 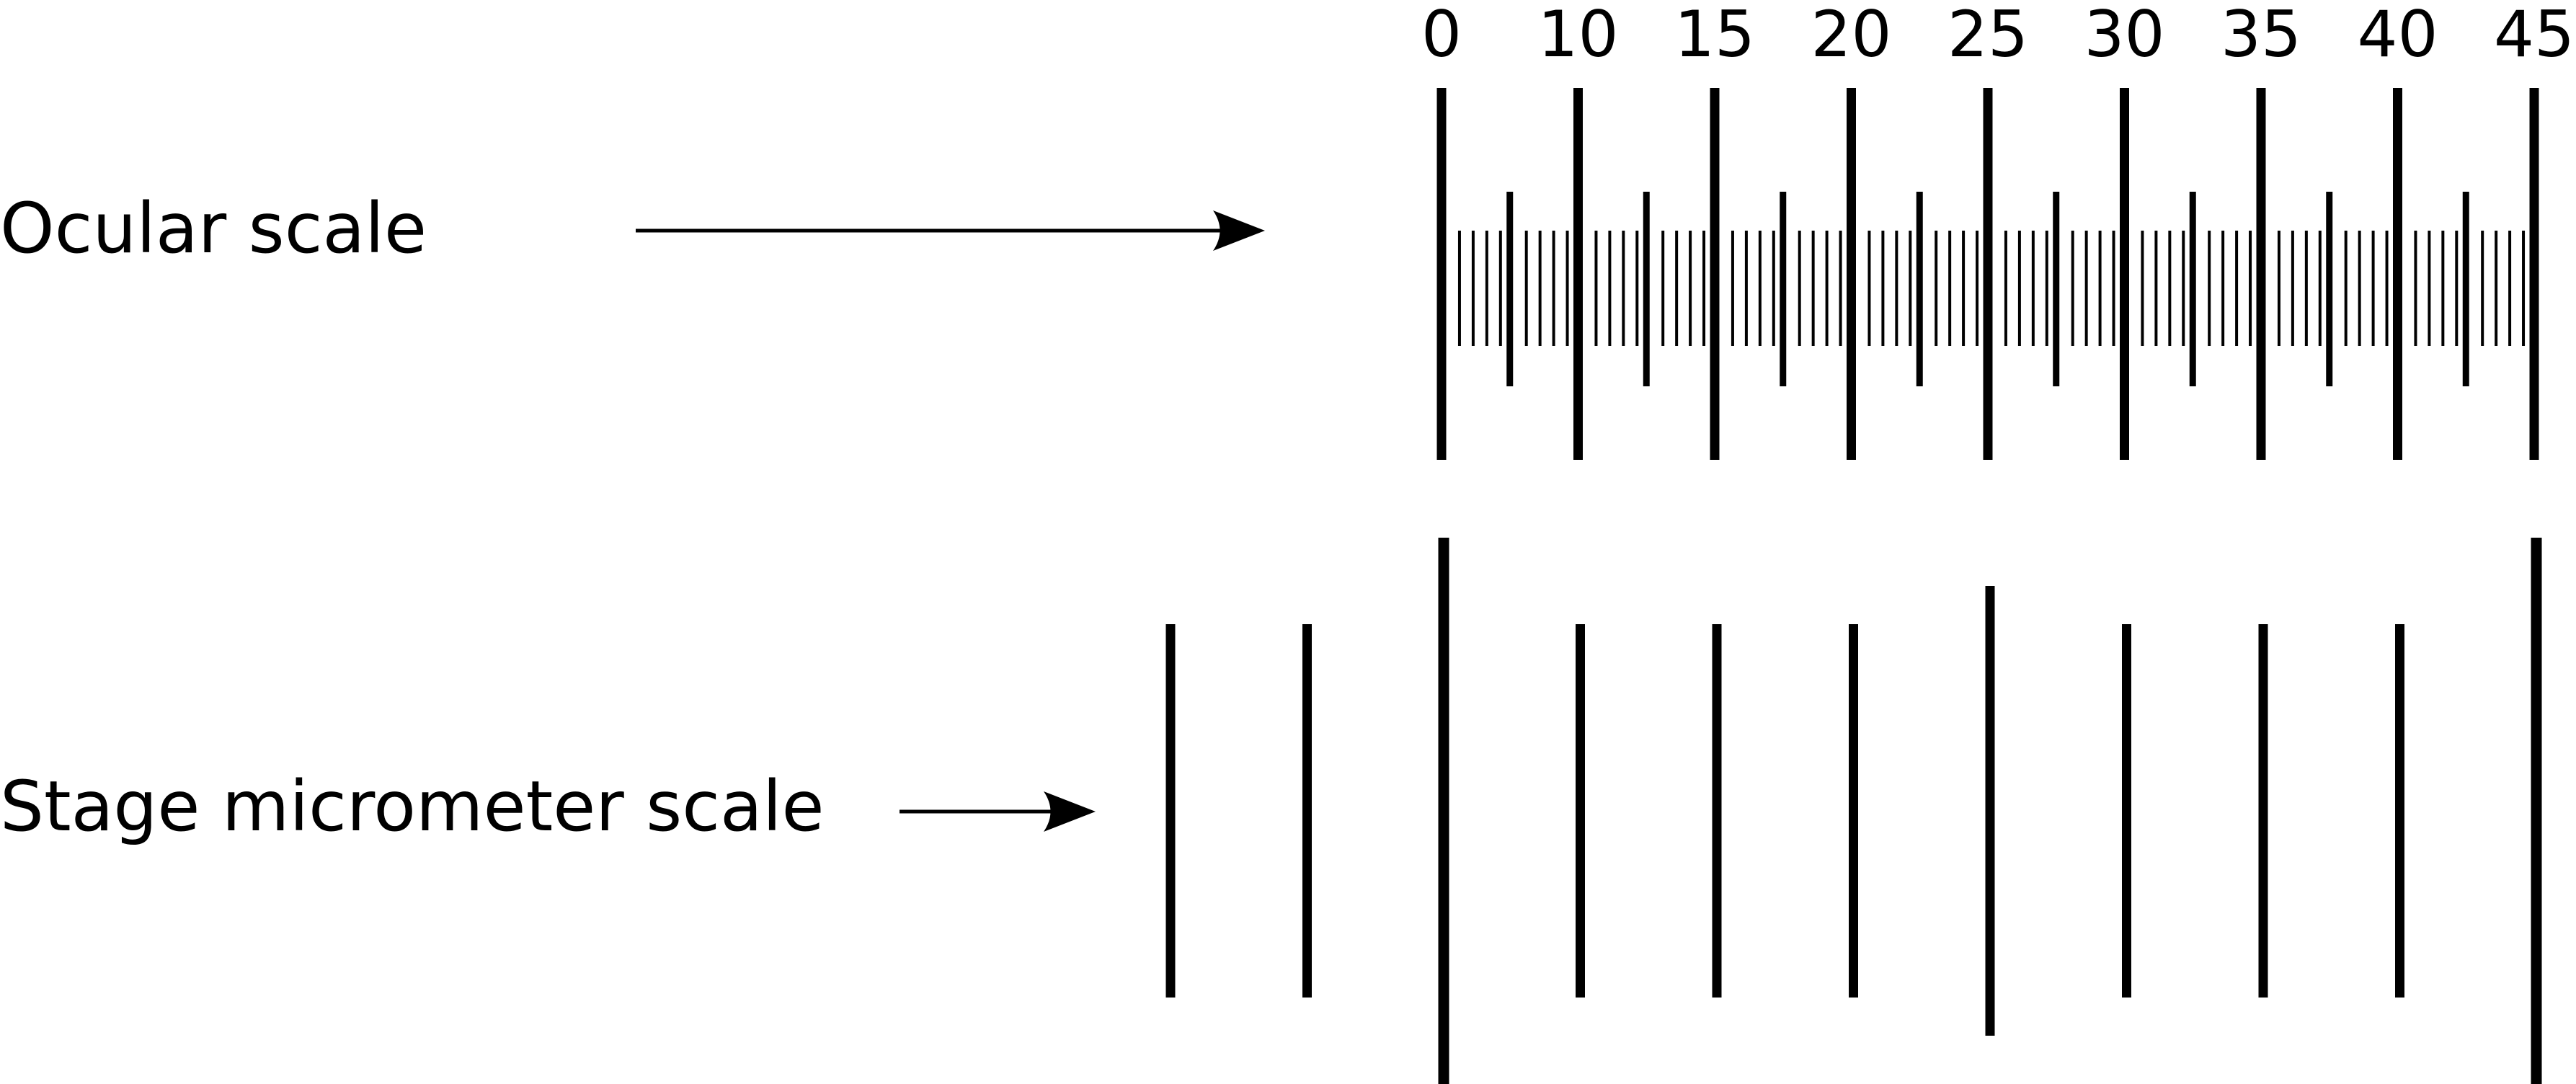 I want to click on stage-micrometer-scale-label: Stage micrometer scale, so click(x=412, y=807).